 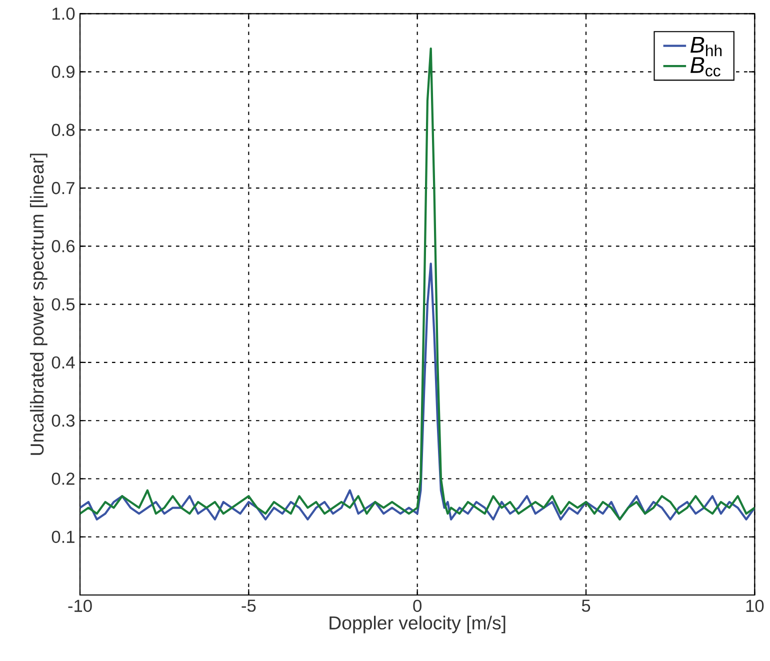 I want to click on y-tick-label: 0.1, so click(x=63, y=536).